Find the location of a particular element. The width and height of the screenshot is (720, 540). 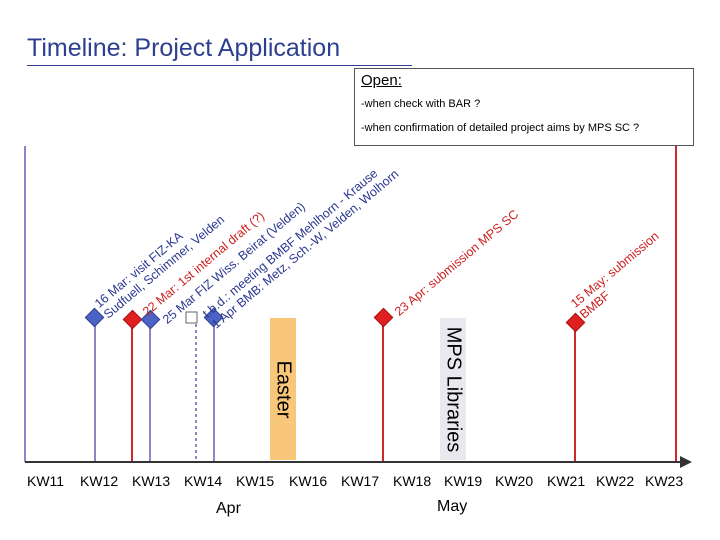

easter-phase-label-box: Easter is located at coordinates (283, 389).